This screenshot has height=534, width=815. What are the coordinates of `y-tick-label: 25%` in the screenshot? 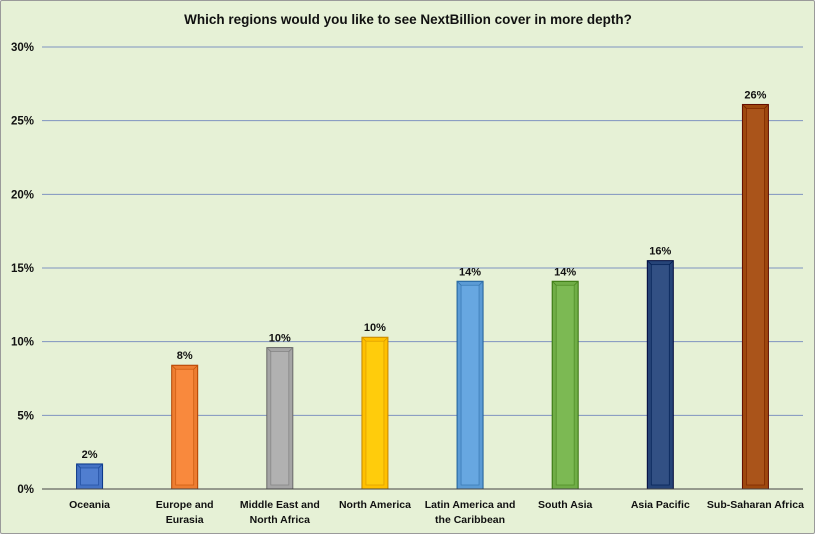 It's located at (22, 122).